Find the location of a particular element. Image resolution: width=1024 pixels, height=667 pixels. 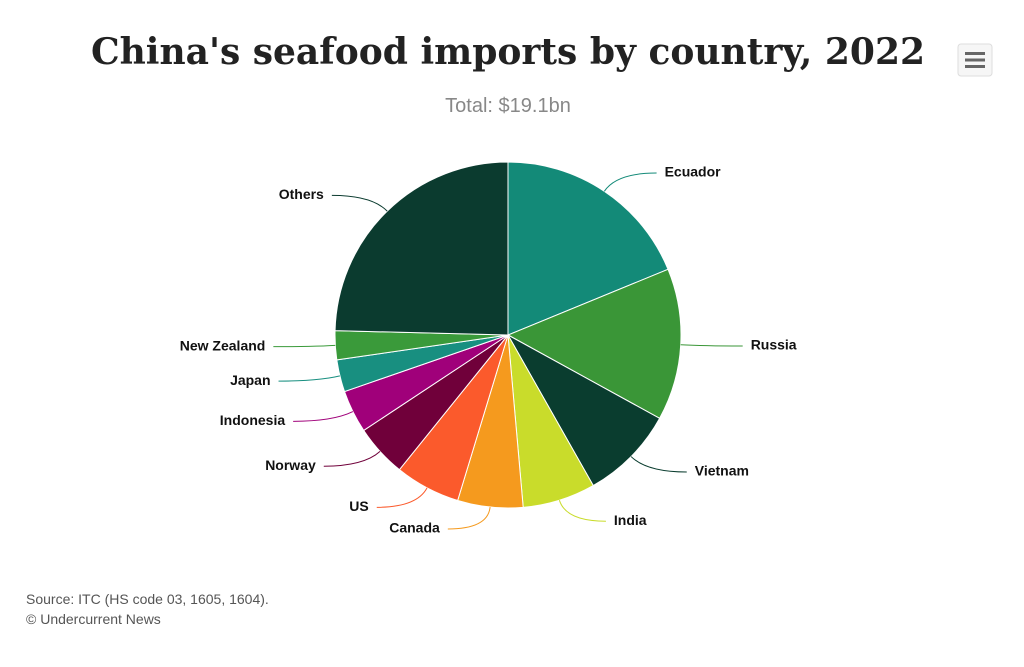

slice-label: Japan is located at coordinates (250, 380).